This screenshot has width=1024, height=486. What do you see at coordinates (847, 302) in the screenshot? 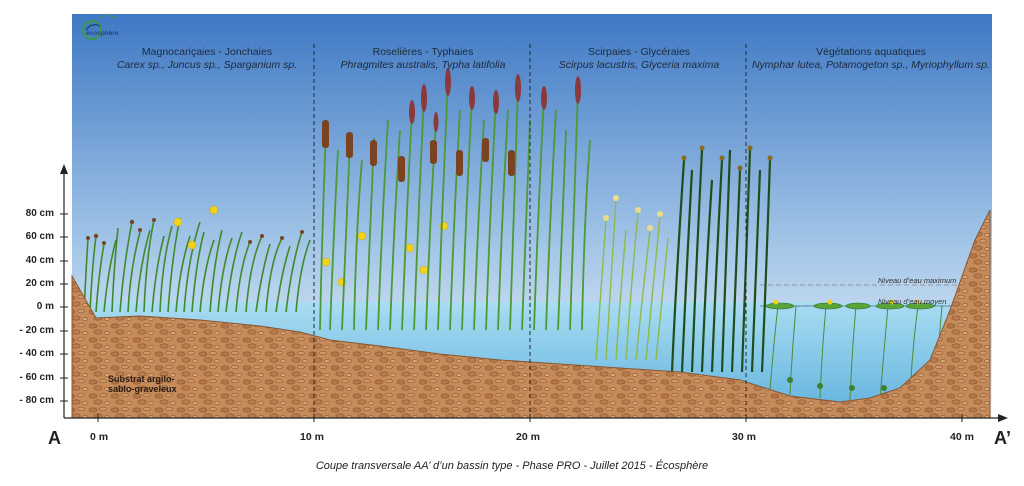
I see `water-lily-flowers` at bounding box center [847, 302].